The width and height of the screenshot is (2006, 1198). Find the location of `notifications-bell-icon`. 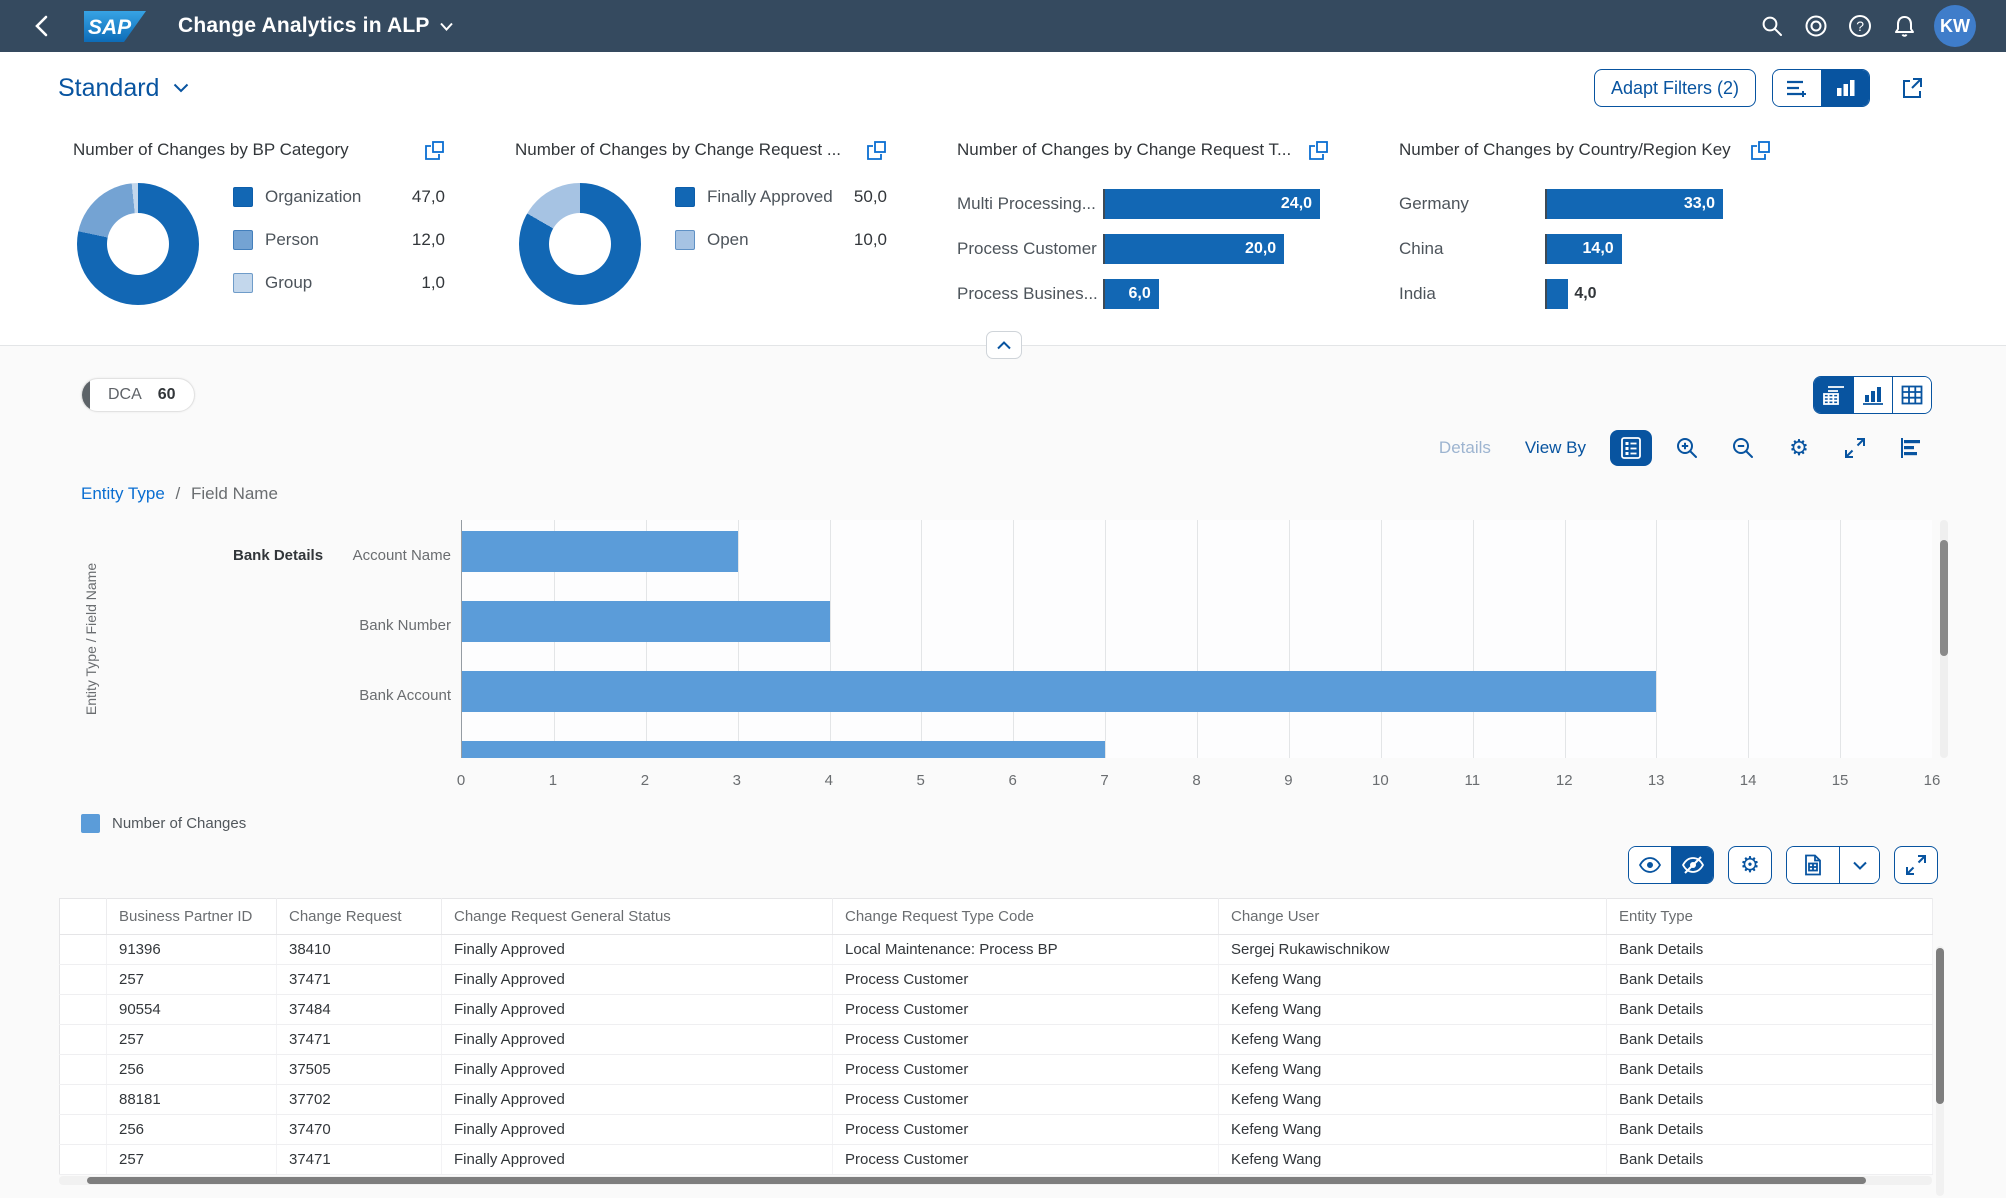

notifications-bell-icon is located at coordinates (1904, 26).